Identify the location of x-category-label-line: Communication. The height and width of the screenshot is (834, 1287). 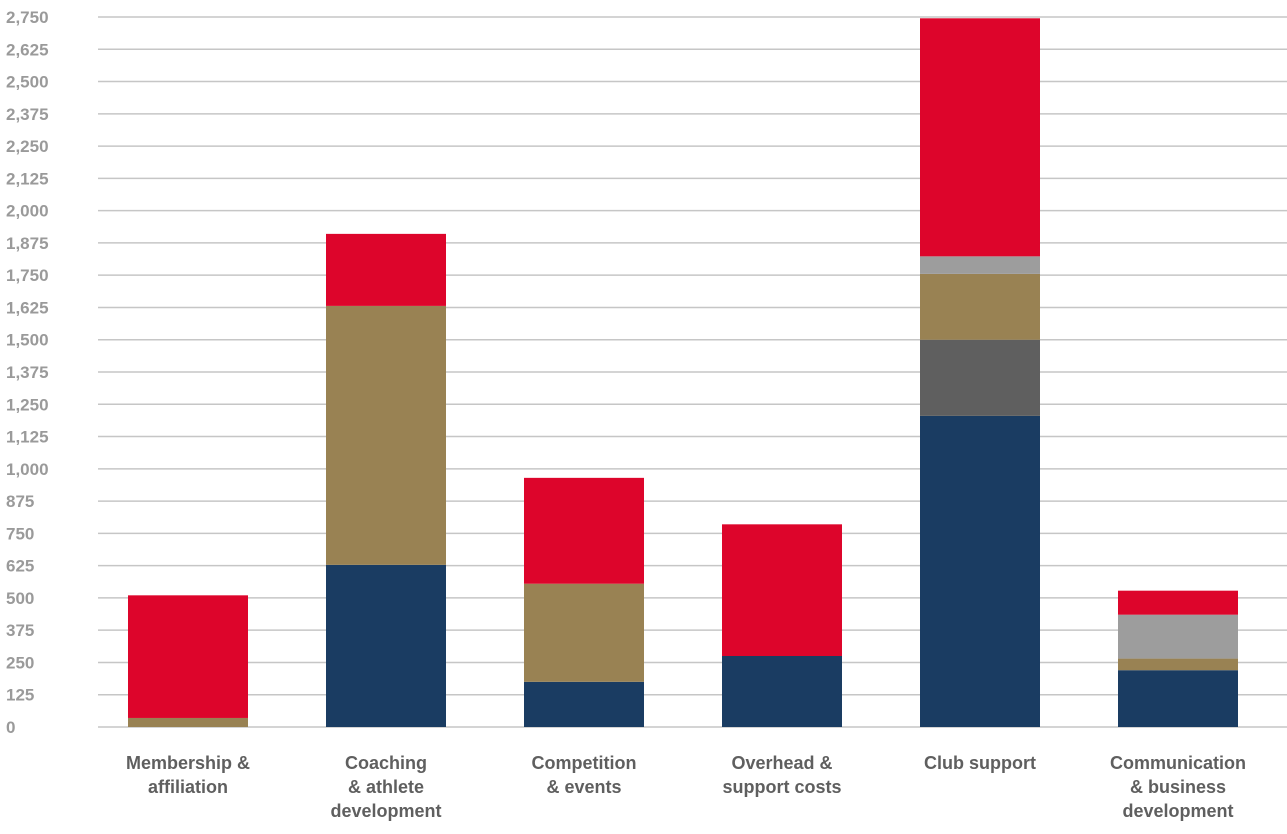
(1178, 763).